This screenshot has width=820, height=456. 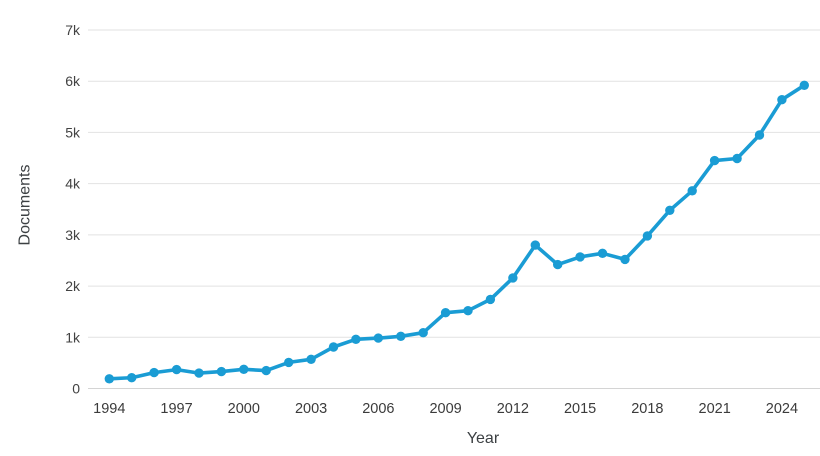 What do you see at coordinates (73, 337) in the screenshot?
I see `y-tick-label-1k: 1k` at bounding box center [73, 337].